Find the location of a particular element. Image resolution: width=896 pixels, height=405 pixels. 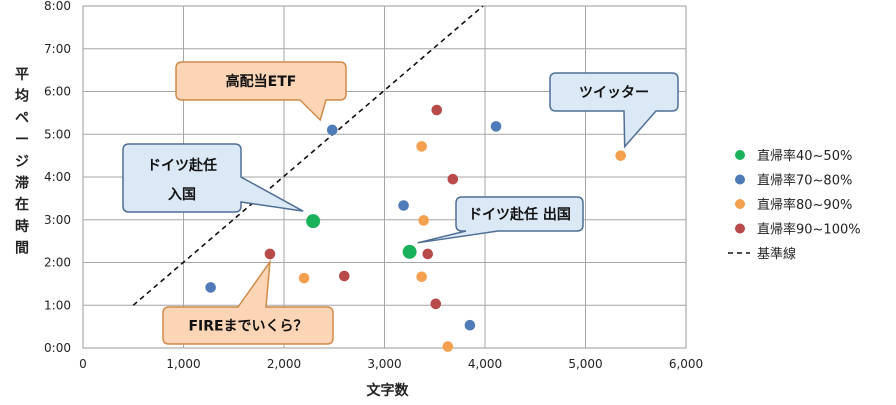

y-tick-label: 5:00 is located at coordinates (57, 134).